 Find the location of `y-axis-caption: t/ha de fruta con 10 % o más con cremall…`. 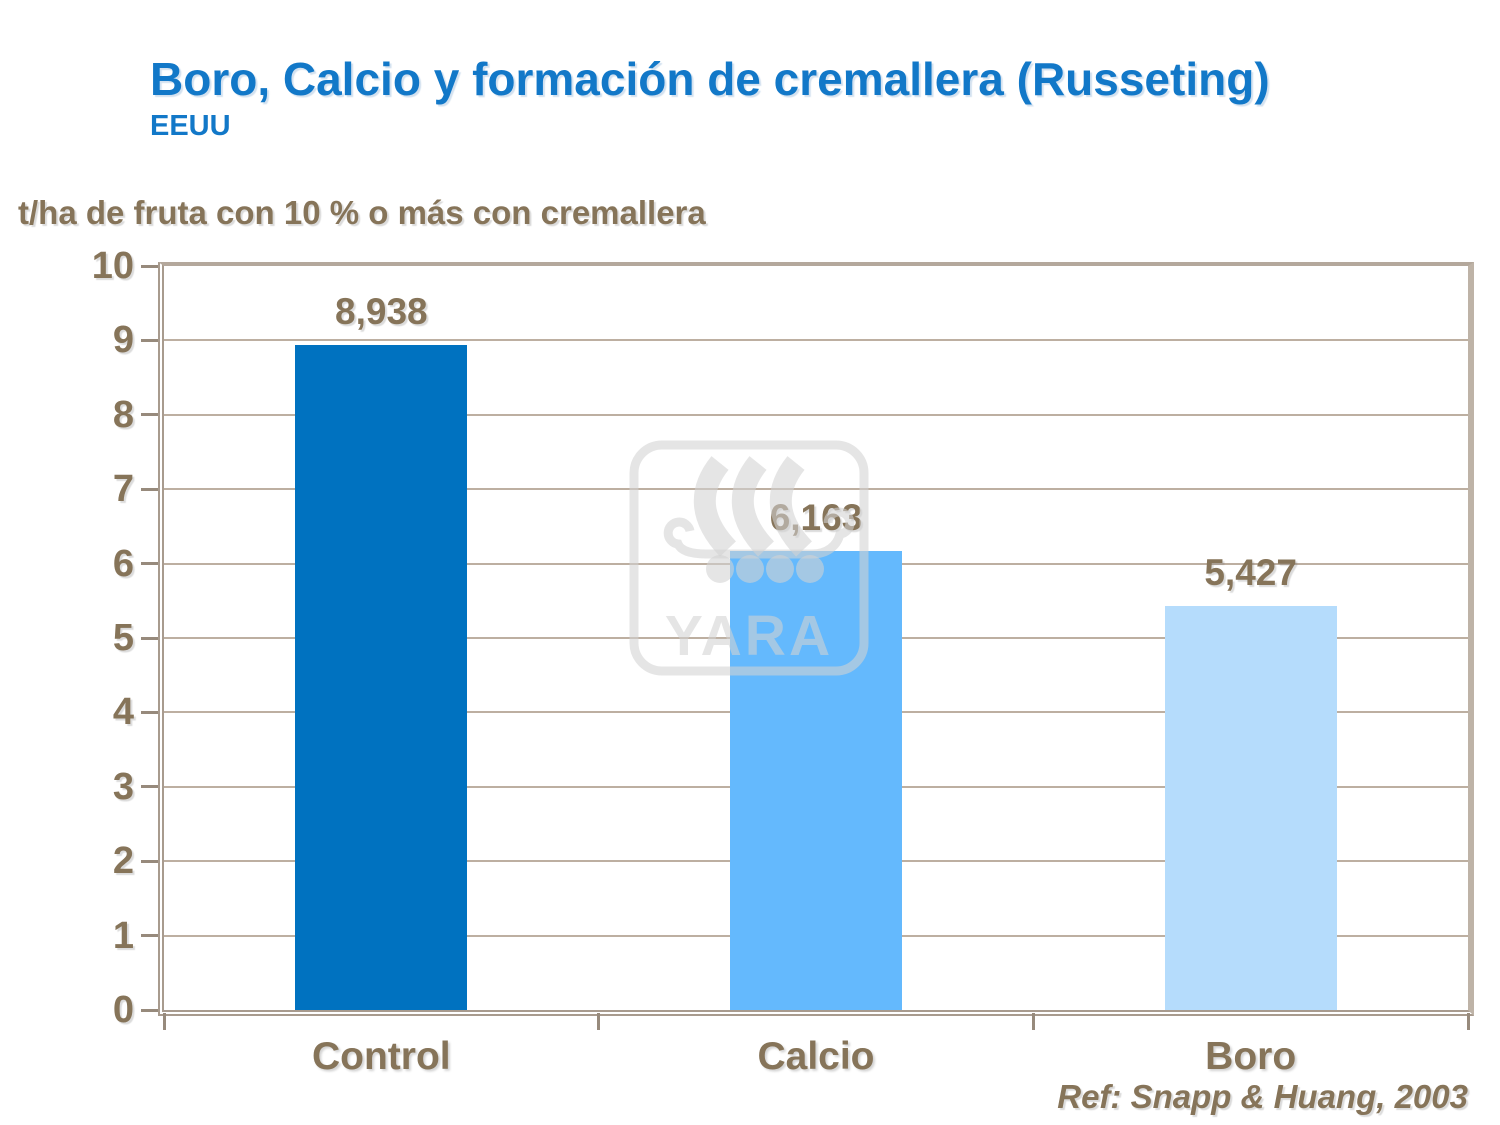

y-axis-caption: t/ha de fruta con 10 % o más con cremall… is located at coordinates (362, 212).